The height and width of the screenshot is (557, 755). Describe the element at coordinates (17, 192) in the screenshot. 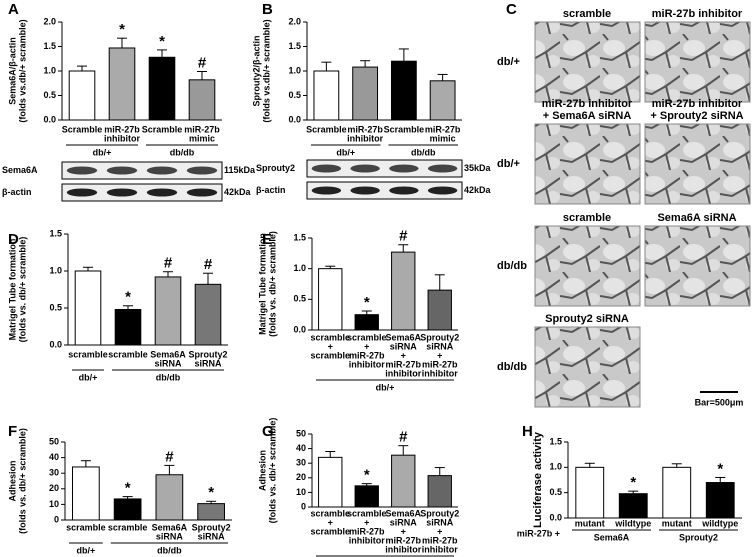

I see `blot-name: β-actin` at that location.